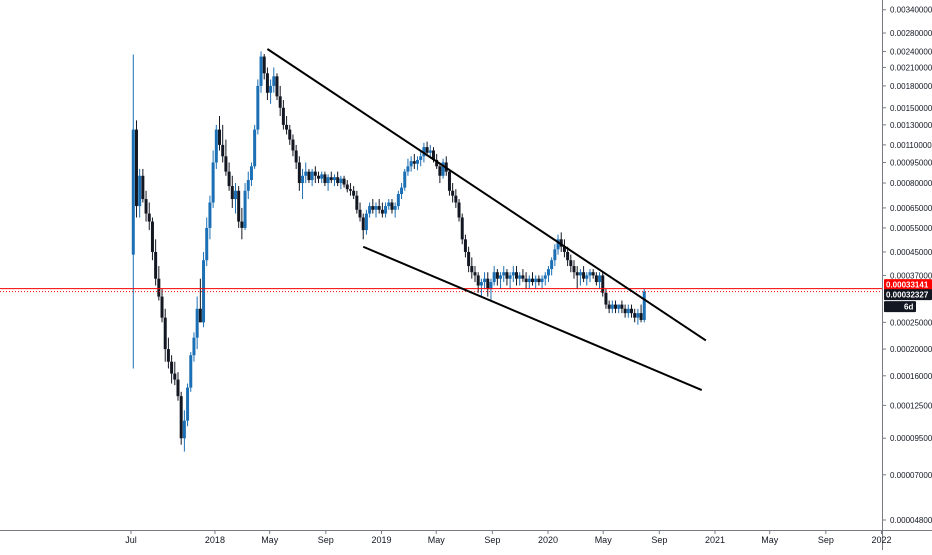  What do you see at coordinates (906, 307) in the screenshot?
I see `countdown-tag: 6d 15h` at bounding box center [906, 307].